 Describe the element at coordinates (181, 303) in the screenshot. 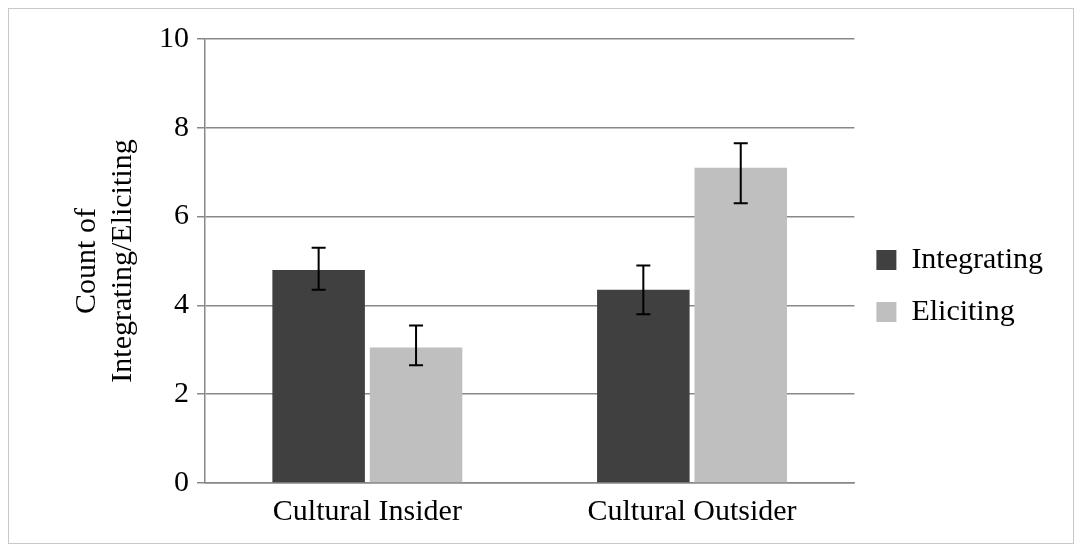

I see `y-tick-label: 4` at that location.